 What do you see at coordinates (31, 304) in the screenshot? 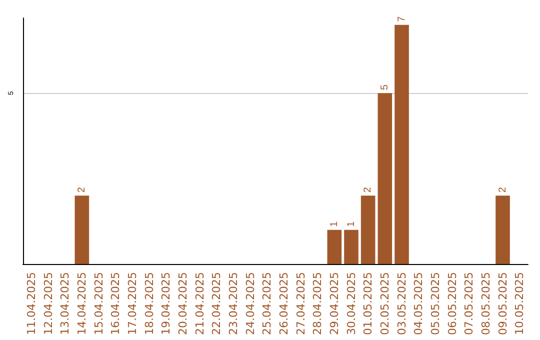
I see `x-tick-label: 11.04.2025` at bounding box center [31, 304].